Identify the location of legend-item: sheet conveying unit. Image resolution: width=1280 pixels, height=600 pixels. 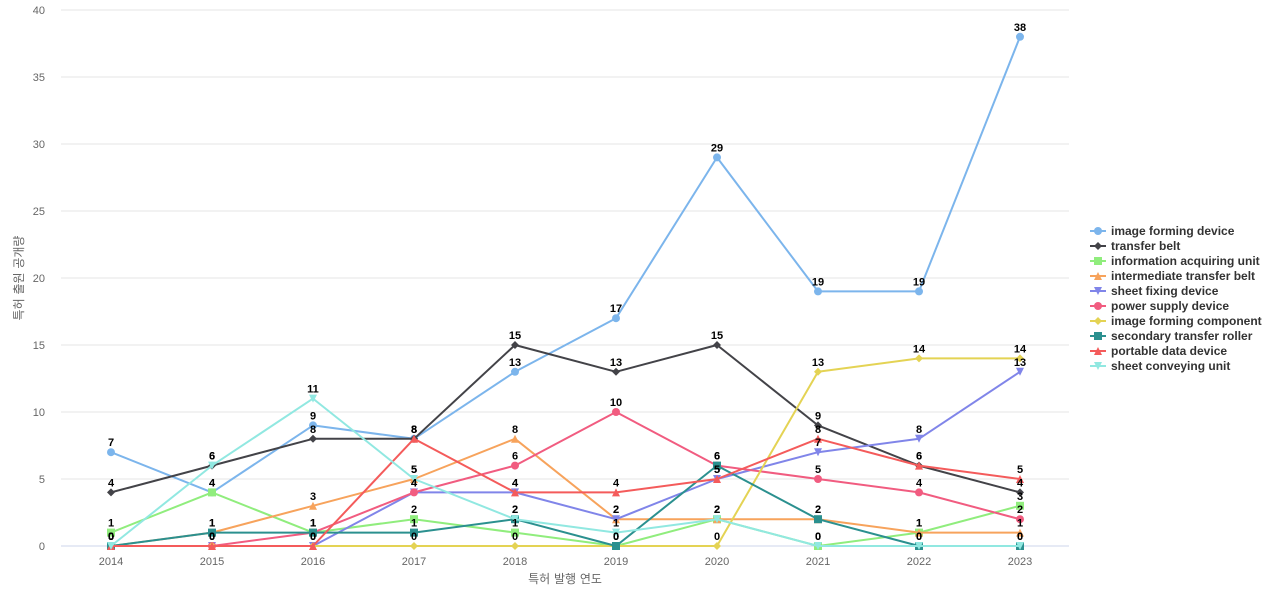
(1160, 366).